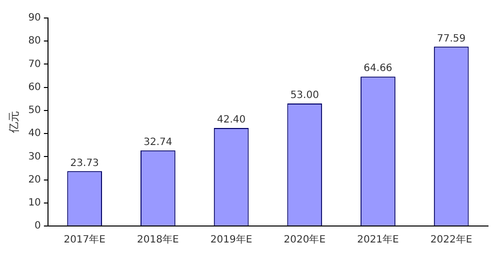 The height and width of the screenshot is (263, 496). What do you see at coordinates (84, 163) in the screenshot?
I see `data-label: 23.73` at bounding box center [84, 163].